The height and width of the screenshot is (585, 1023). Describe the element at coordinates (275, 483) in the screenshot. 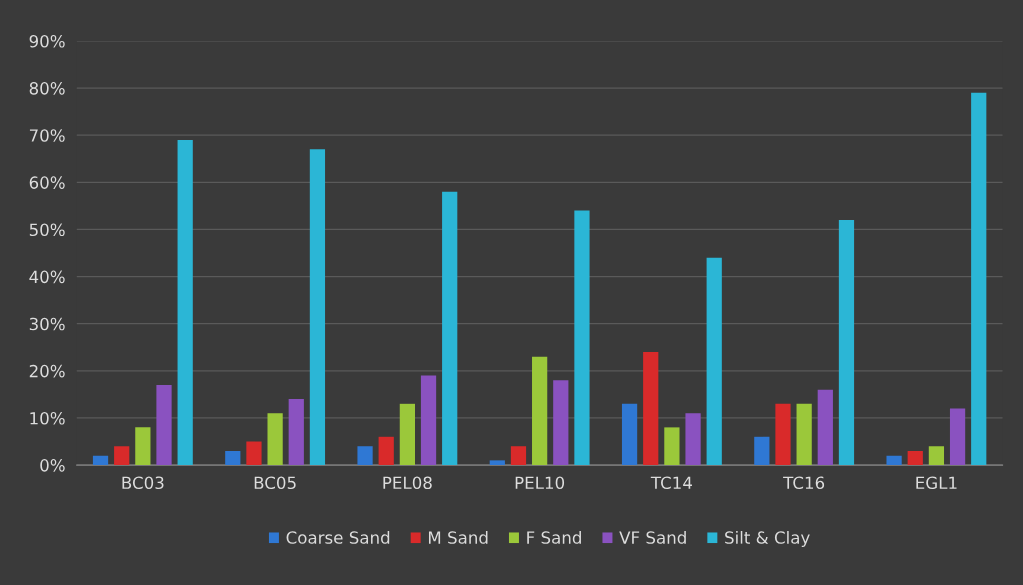

I see `x-tick-label: BC05` at that location.